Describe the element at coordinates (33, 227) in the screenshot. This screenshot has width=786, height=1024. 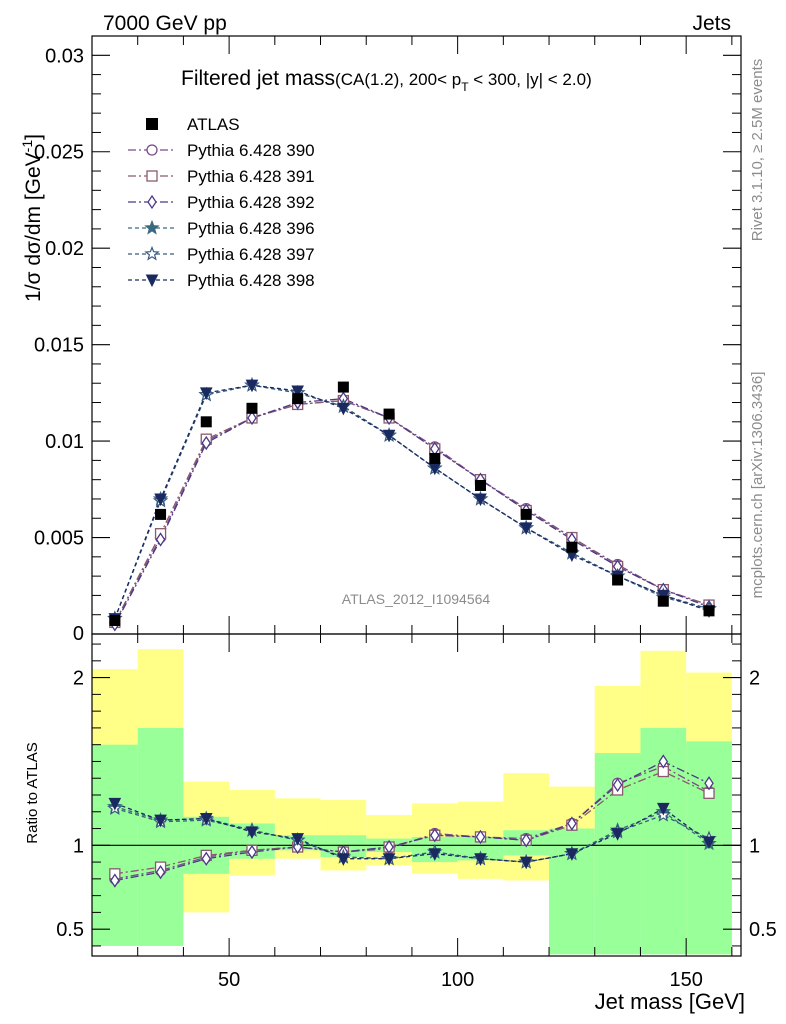
I see `ylabel-main: 1/σ dσ/dm [GeV` at that location.